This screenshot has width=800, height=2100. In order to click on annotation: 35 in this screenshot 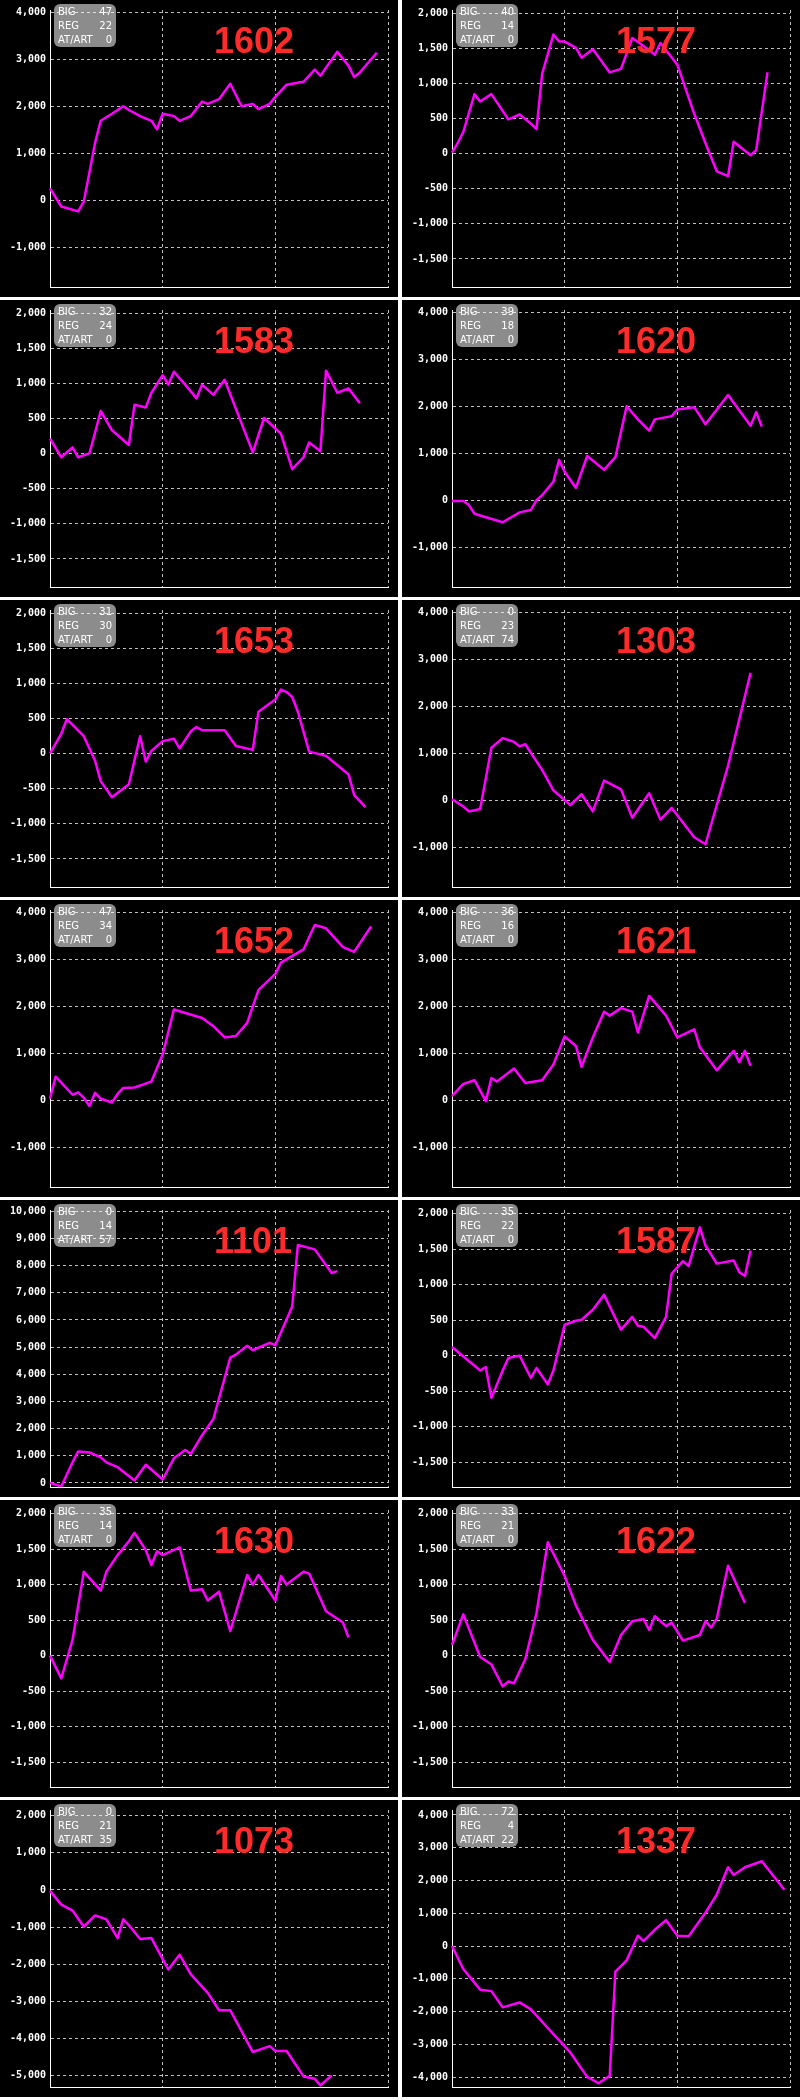, I will do `click(105, 1511)`.